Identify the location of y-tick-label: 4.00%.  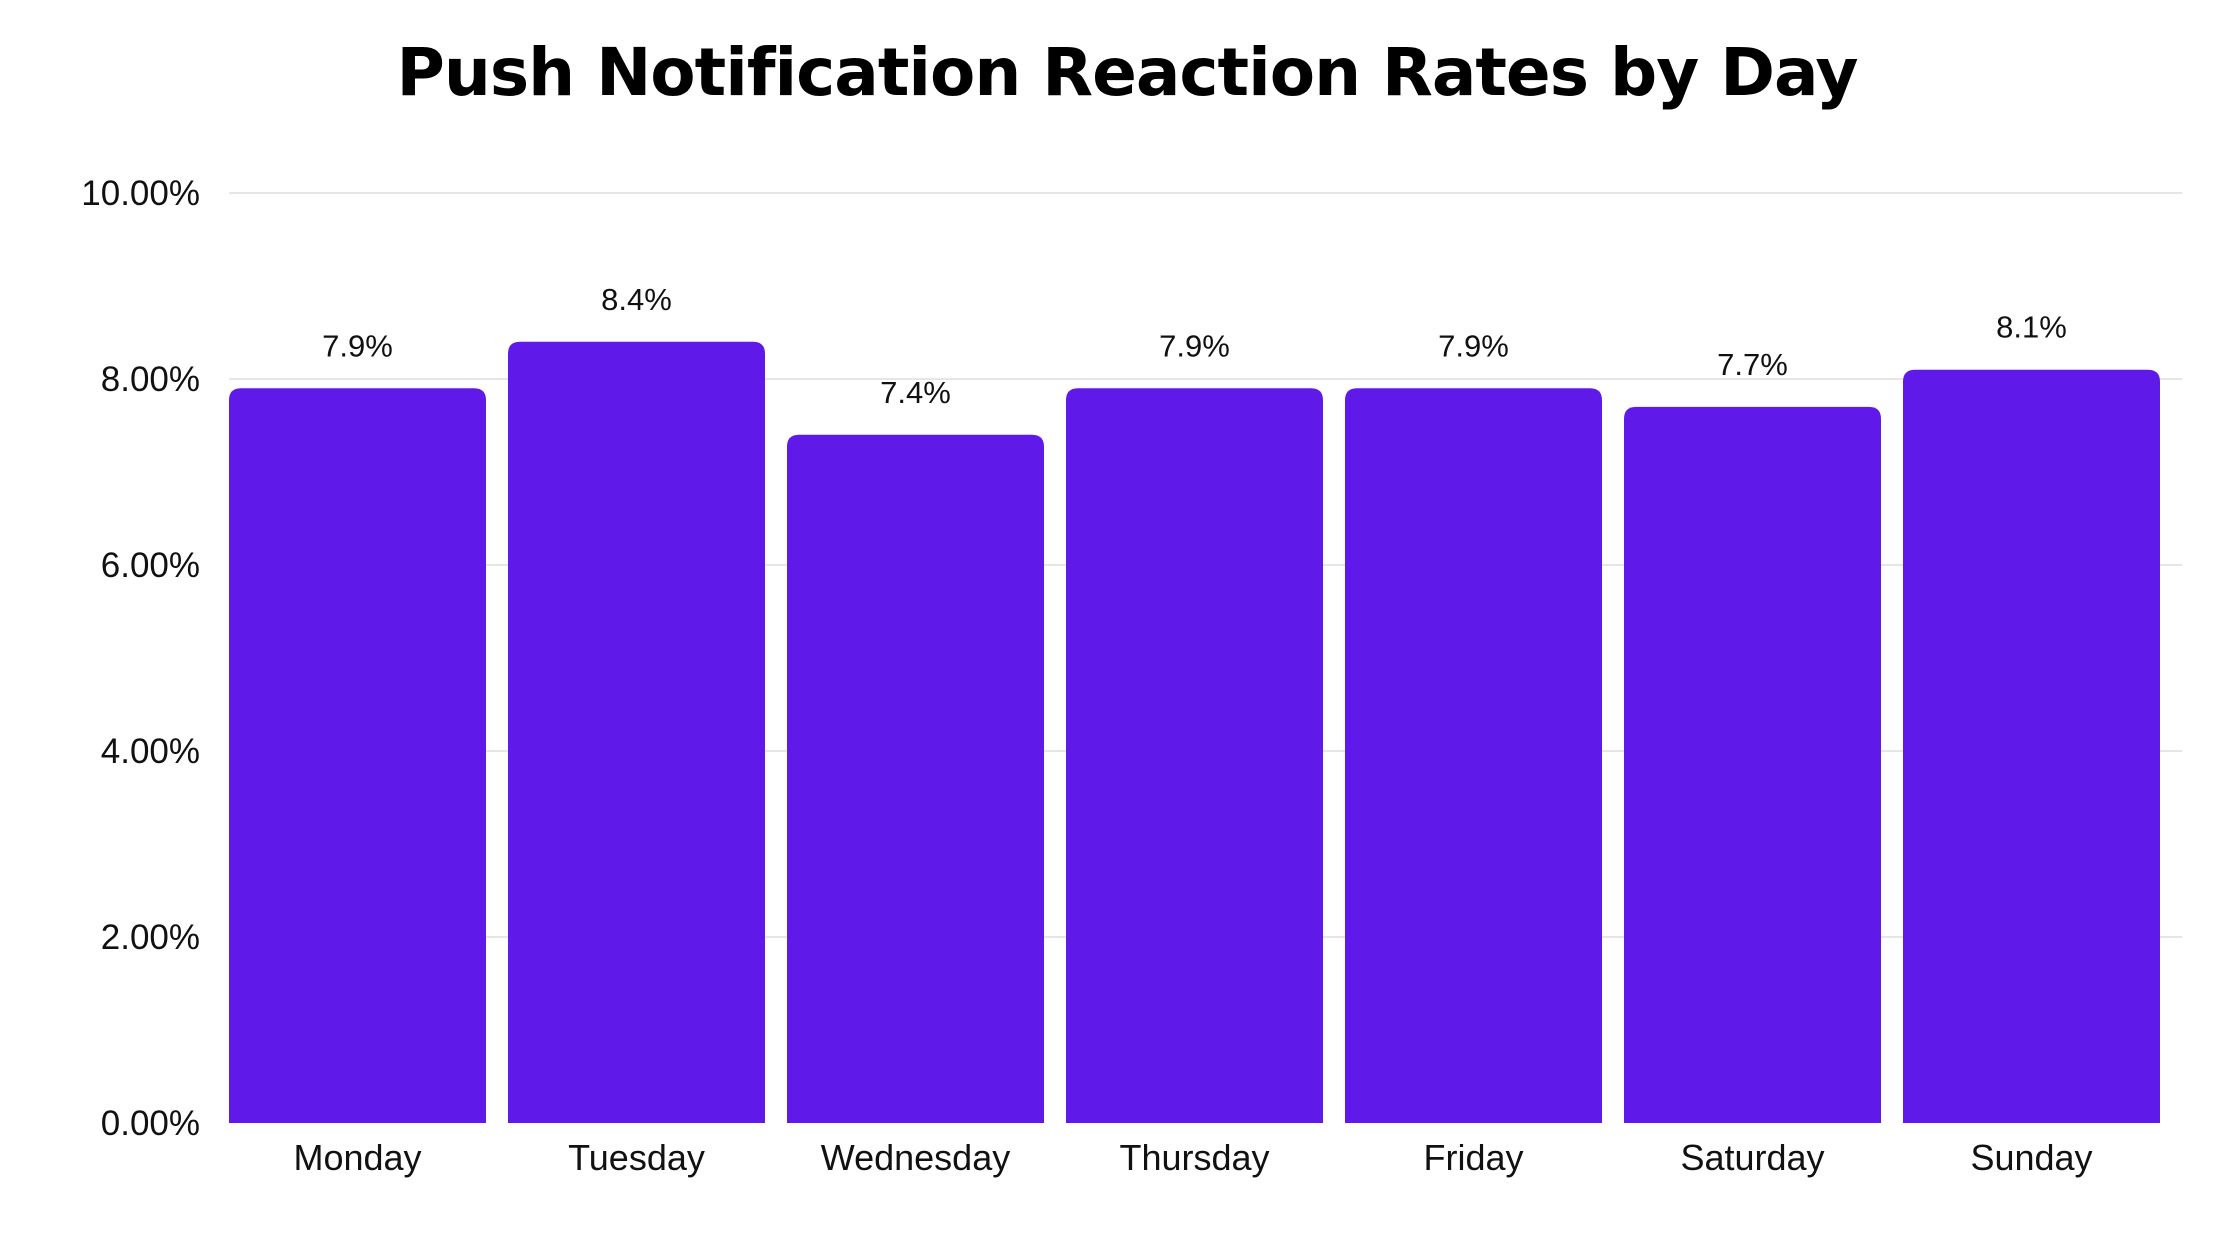
(150, 751).